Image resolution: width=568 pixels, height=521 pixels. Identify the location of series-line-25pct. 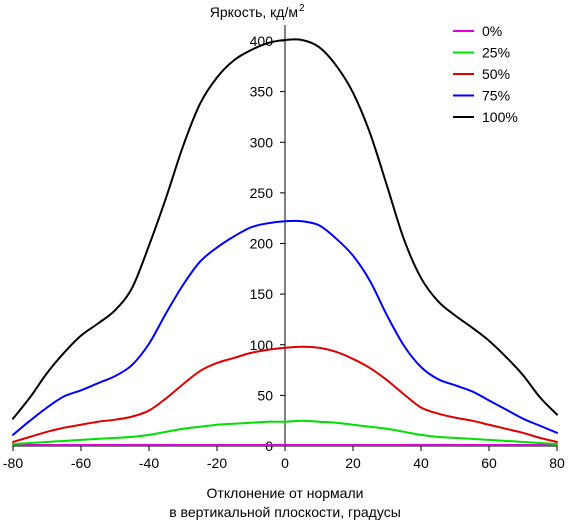
(285, 432).